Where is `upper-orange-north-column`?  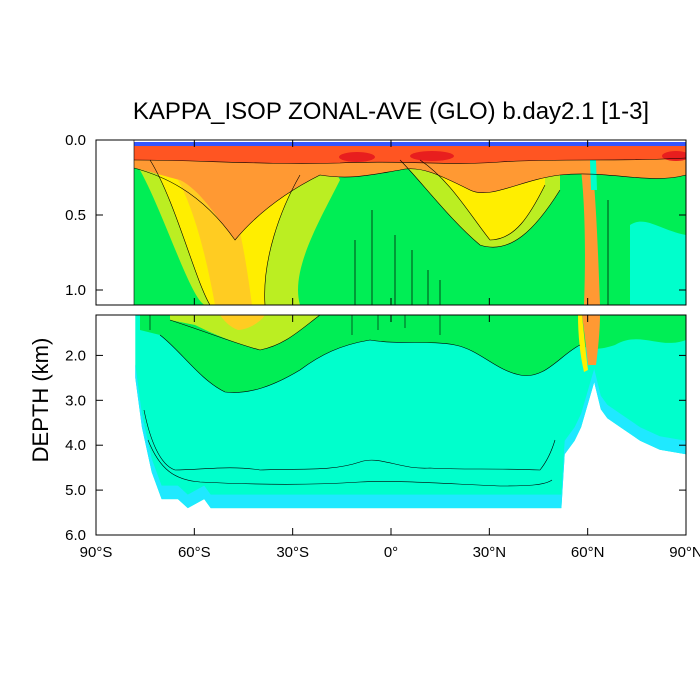 upper-orange-north-column is located at coordinates (590, 232).